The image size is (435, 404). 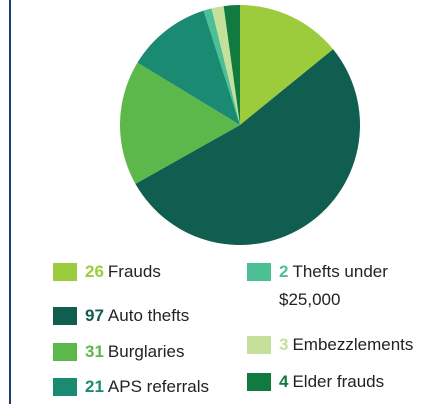 I want to click on legend-label: Frauds, so click(x=134, y=271).